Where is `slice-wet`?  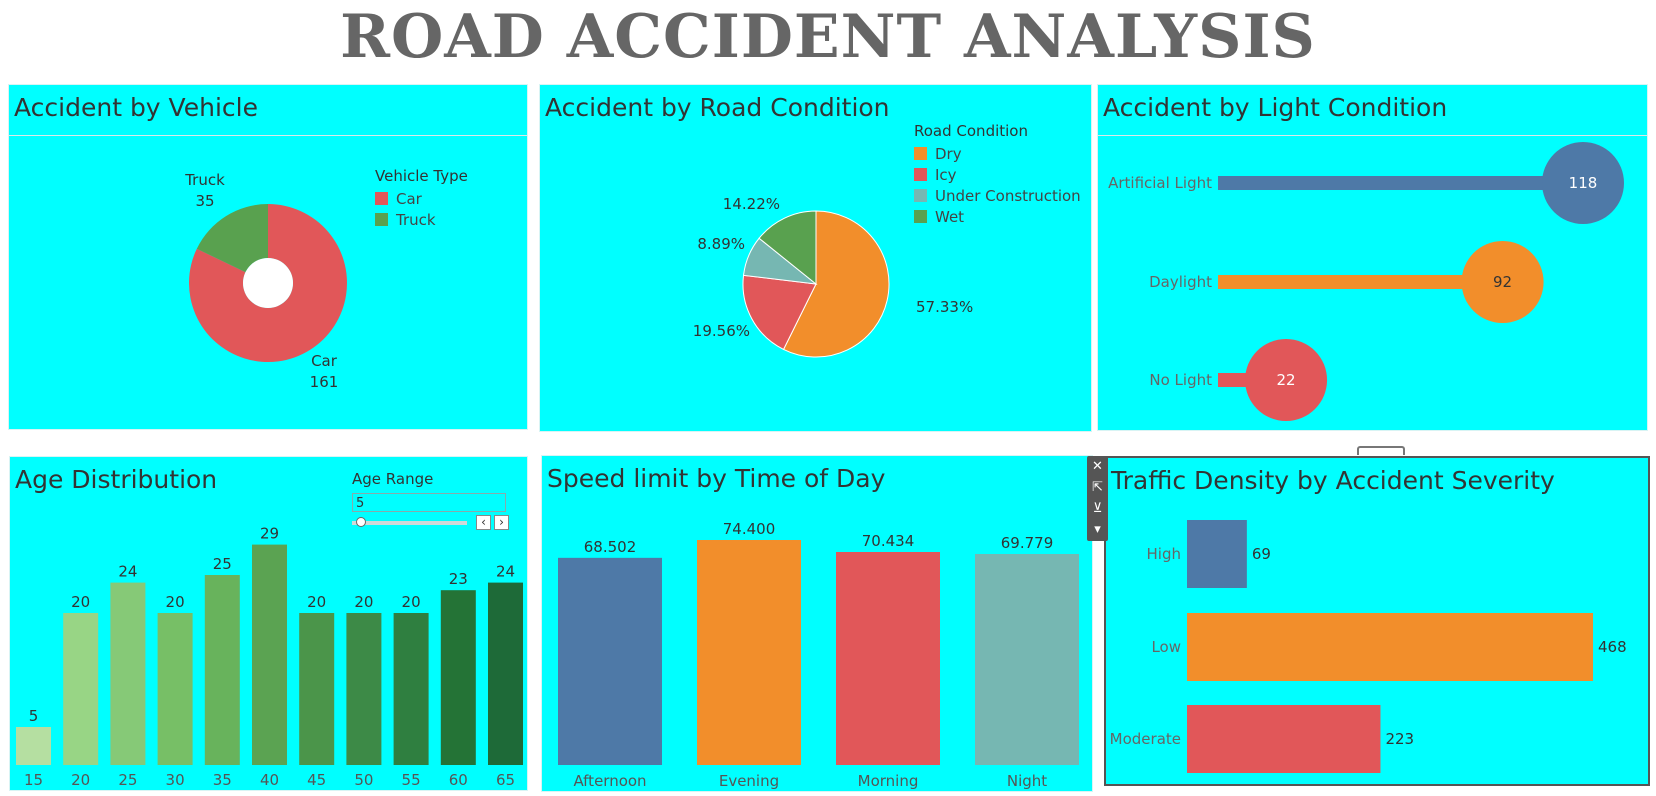 slice-wet is located at coordinates (787, 248).